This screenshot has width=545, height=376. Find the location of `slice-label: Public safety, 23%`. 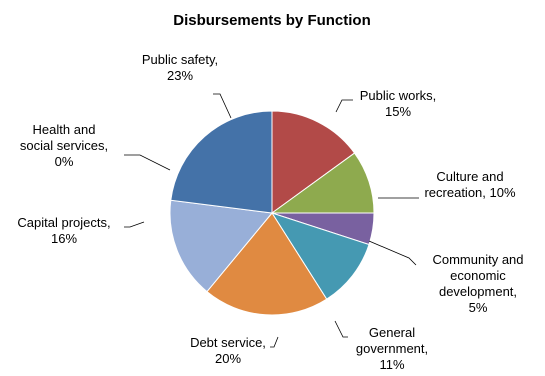

slice-label: Public safety, 23% is located at coordinates (180, 67).